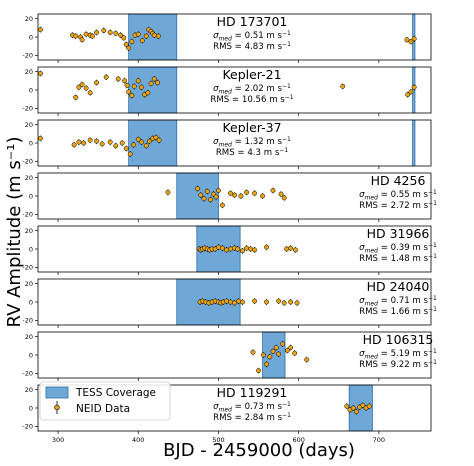 The width and height of the screenshot is (474, 466). What do you see at coordinates (251, 74) in the screenshot?
I see `star-name: Kepler-21` at bounding box center [251, 74].